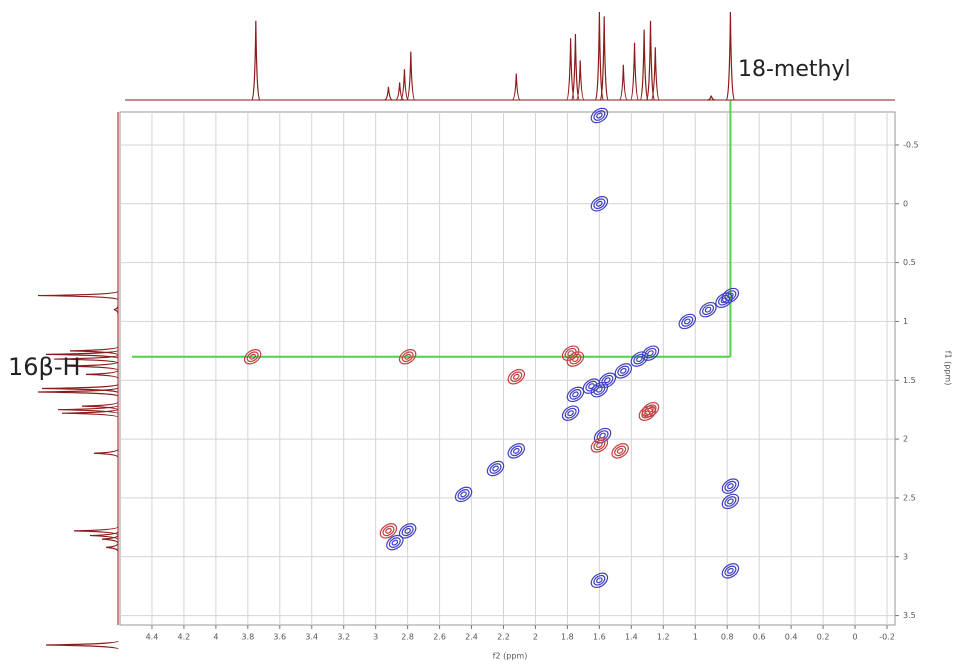  Describe the element at coordinates (909, 262) in the screenshot. I see `y-tick-label: 0.5` at that location.